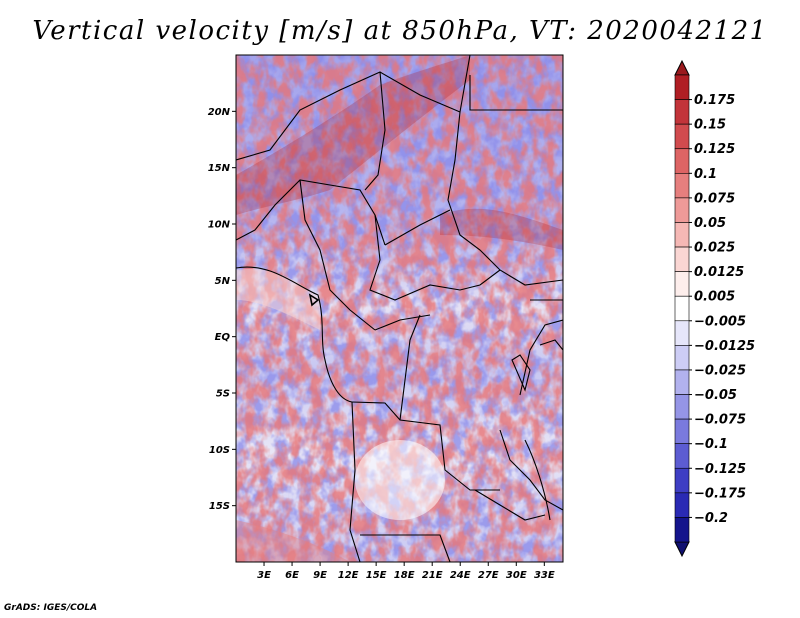  I want to click on colorbar-label: −0.125, so click(720, 469).